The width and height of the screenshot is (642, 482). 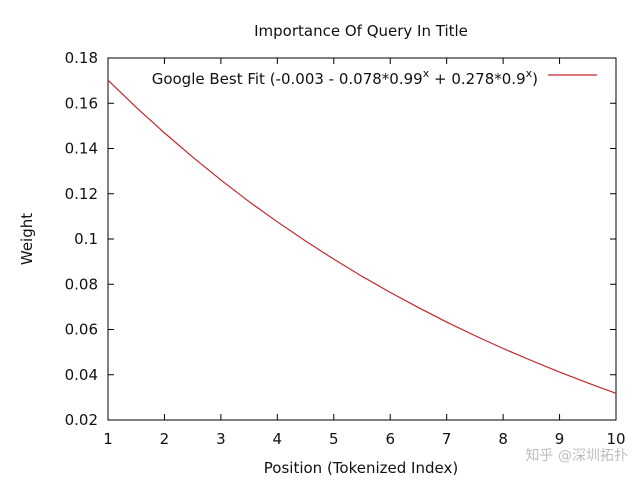 What do you see at coordinates (165, 439) in the screenshot?
I see `x-tick-label: 2` at bounding box center [165, 439].